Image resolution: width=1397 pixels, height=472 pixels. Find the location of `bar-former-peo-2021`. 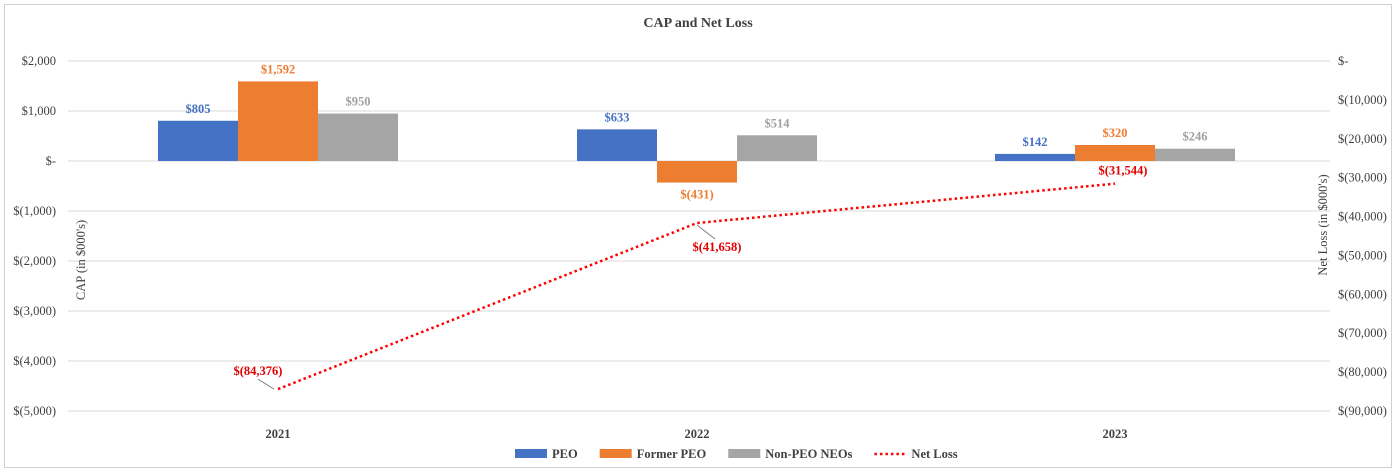

bar-former-peo-2021 is located at coordinates (278, 121).